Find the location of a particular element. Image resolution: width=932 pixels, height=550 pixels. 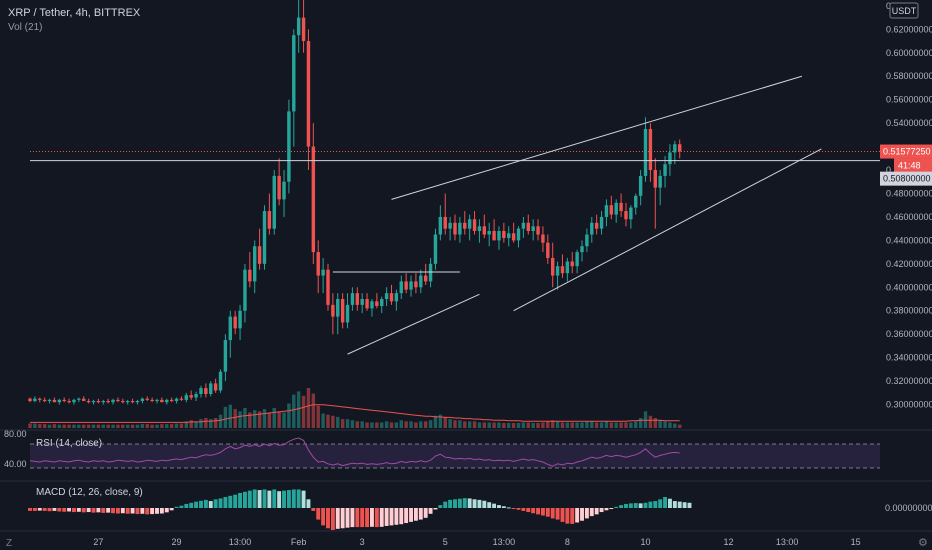

price-tick-label: 0.62000000 is located at coordinates (909, 29).